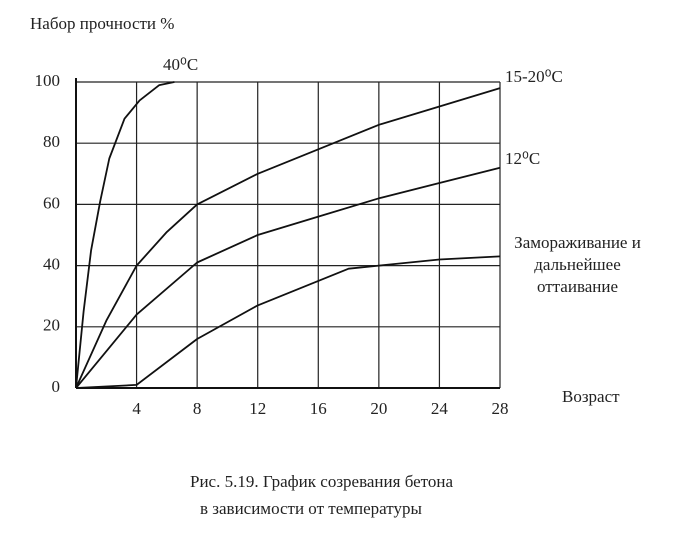 The image size is (678, 534). Describe the element at coordinates (440, 408) in the screenshot. I see `x-tick-label: 24` at that location.